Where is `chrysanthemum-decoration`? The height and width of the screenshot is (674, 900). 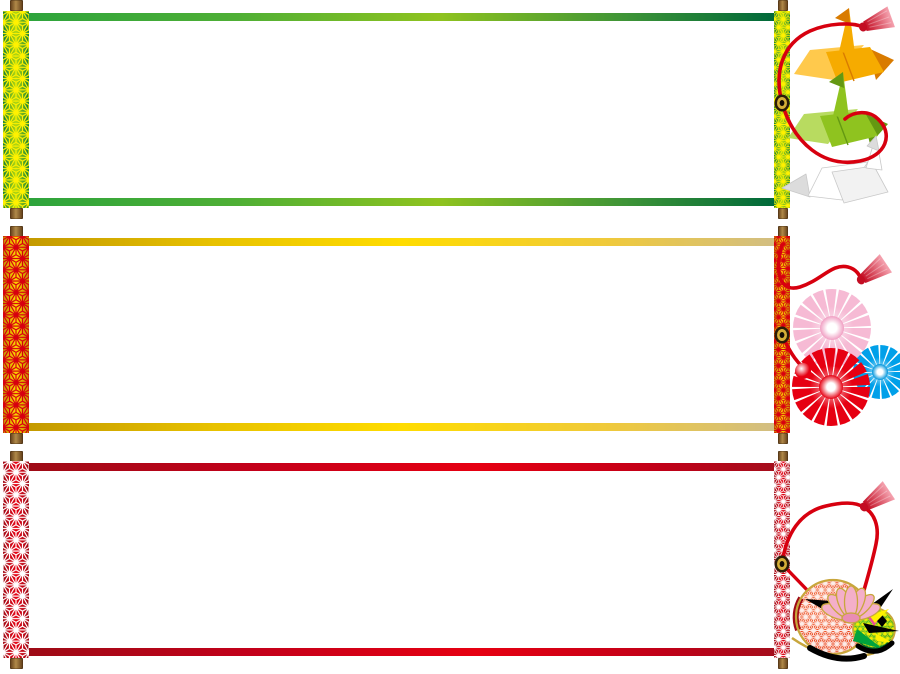 chrysanthemum-decoration is located at coordinates (837, 334).